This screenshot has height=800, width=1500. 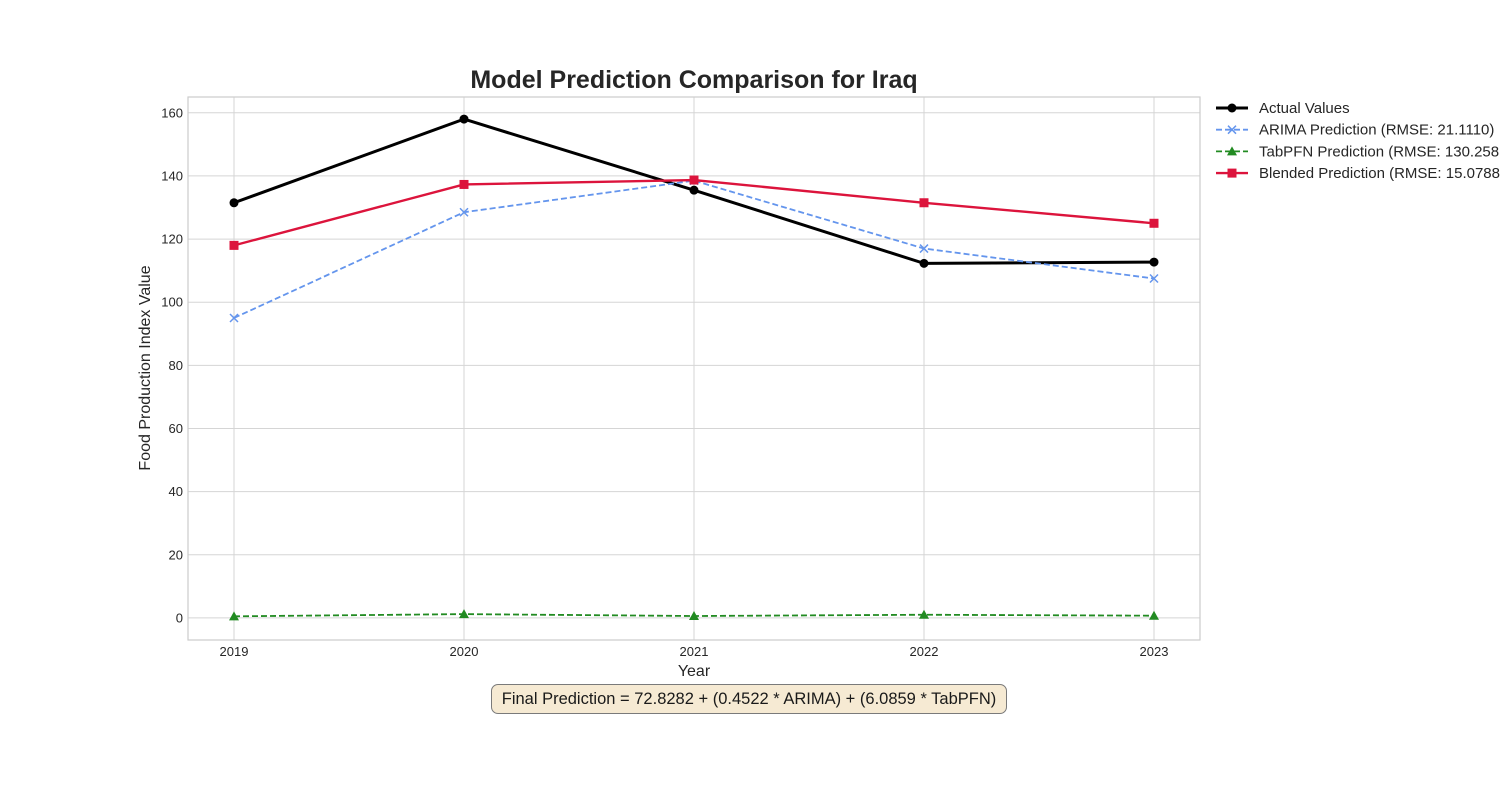 What do you see at coordinates (1154, 651) in the screenshot?
I see `x-tick-label: 2023` at bounding box center [1154, 651].